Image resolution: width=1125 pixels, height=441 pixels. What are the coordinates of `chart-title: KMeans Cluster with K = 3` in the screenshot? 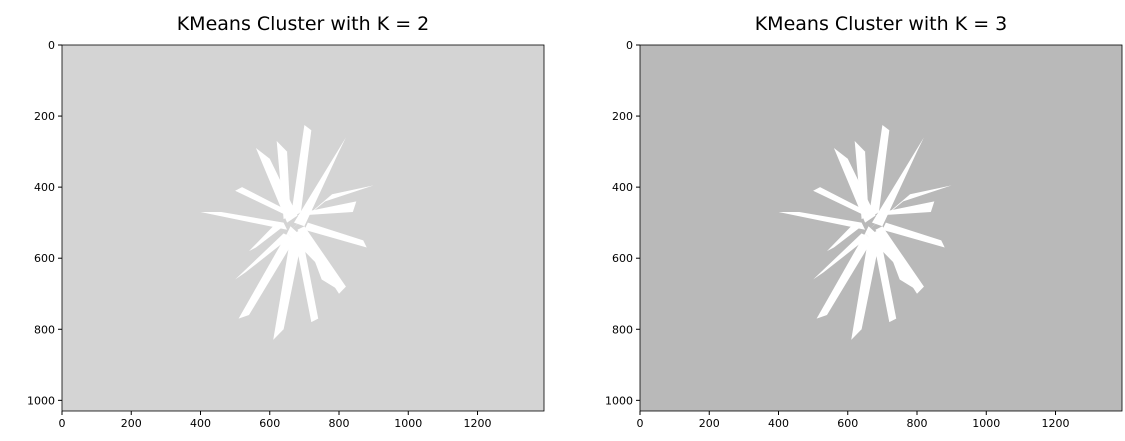 It's located at (881, 24).